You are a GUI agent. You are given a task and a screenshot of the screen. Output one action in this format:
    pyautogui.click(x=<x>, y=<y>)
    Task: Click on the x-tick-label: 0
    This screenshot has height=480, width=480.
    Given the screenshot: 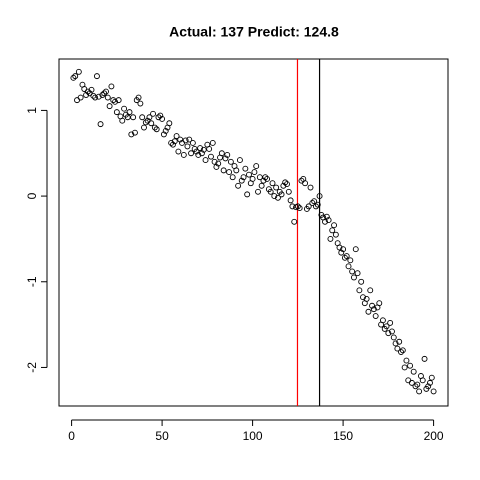 What is the action you would take?
    pyautogui.click(x=71, y=436)
    